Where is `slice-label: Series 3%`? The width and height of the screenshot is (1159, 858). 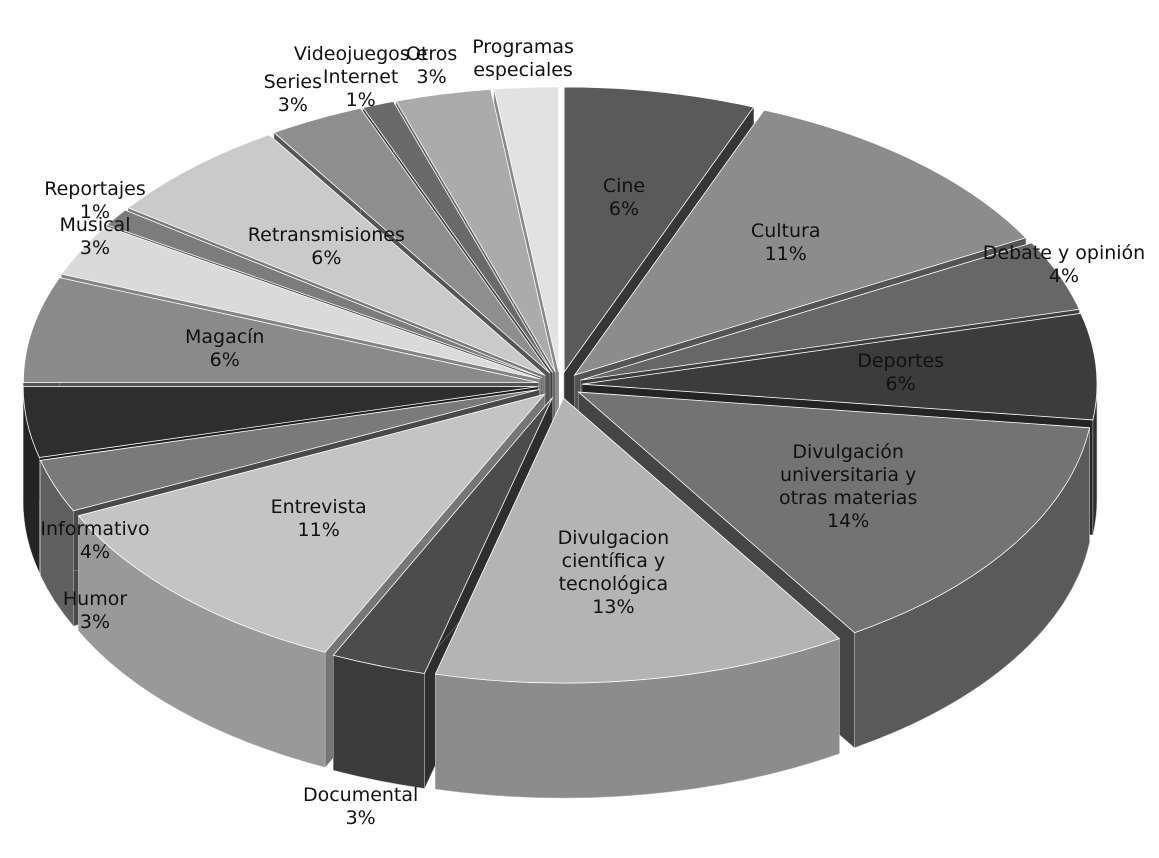 slice-label: Series 3% is located at coordinates (293, 94).